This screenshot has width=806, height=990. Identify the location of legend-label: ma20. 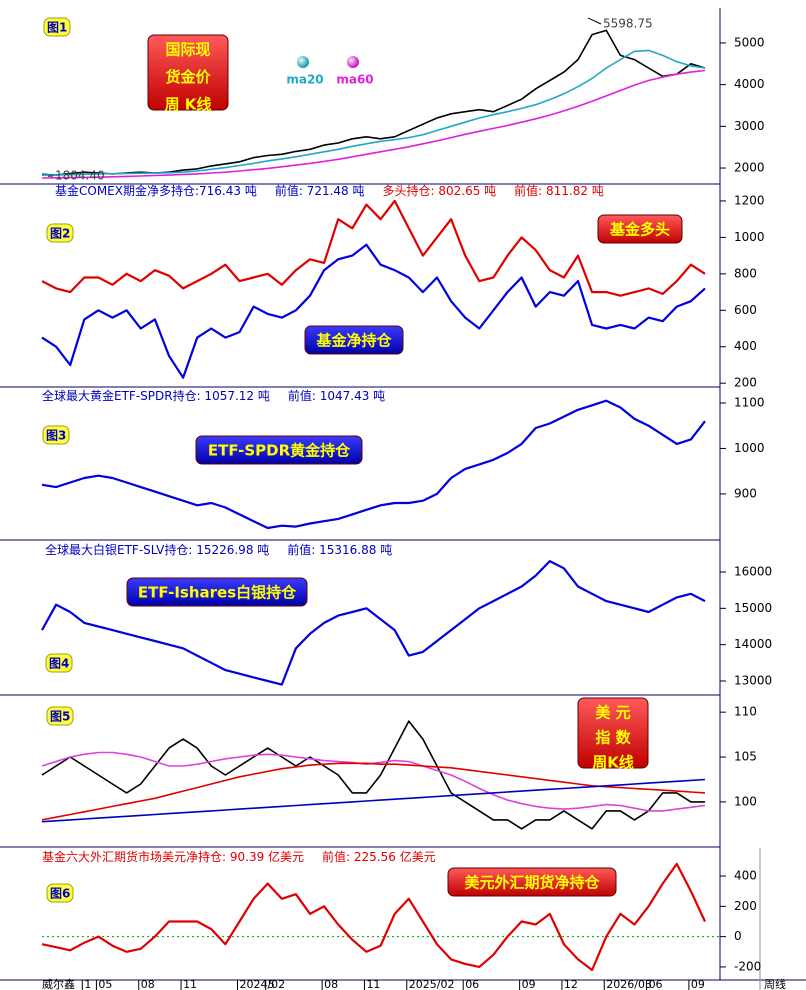
(304, 80).